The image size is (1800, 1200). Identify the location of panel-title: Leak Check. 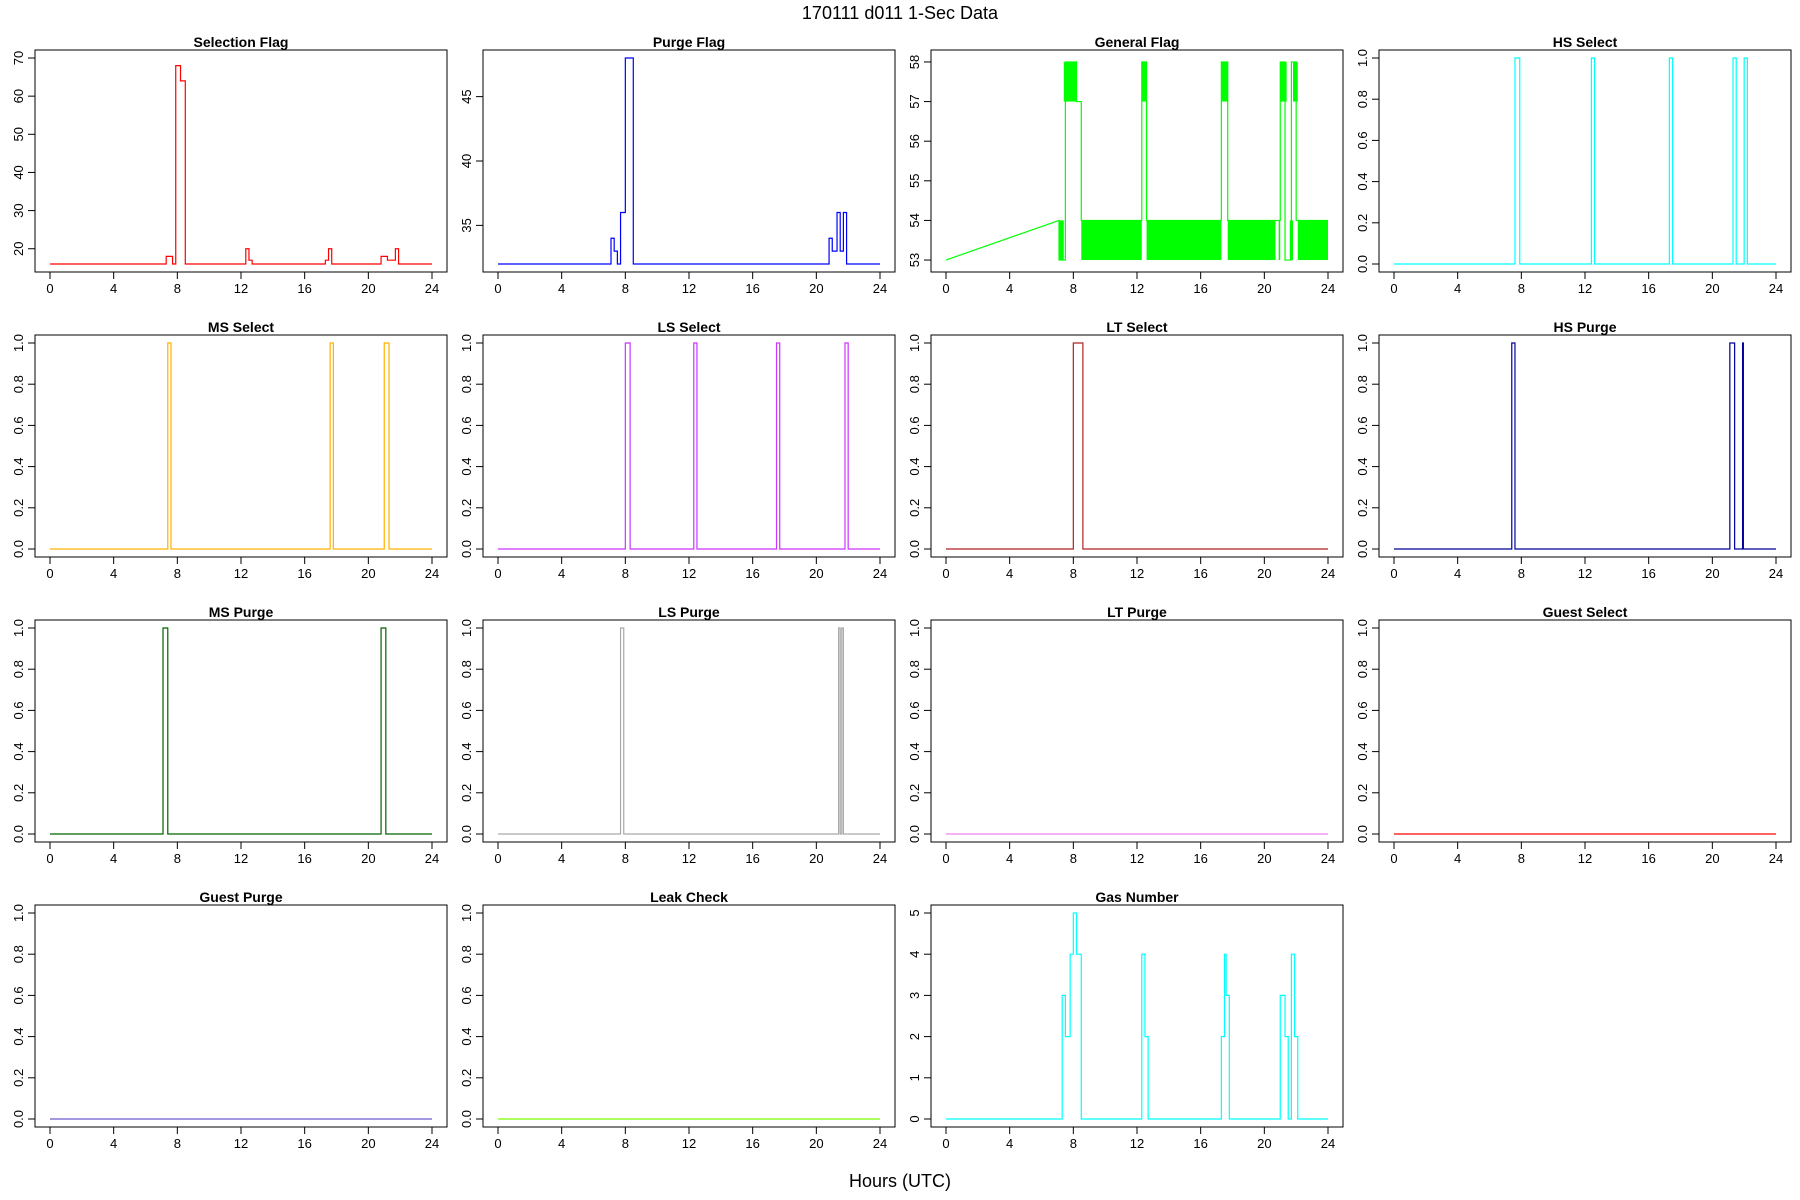
(689, 897).